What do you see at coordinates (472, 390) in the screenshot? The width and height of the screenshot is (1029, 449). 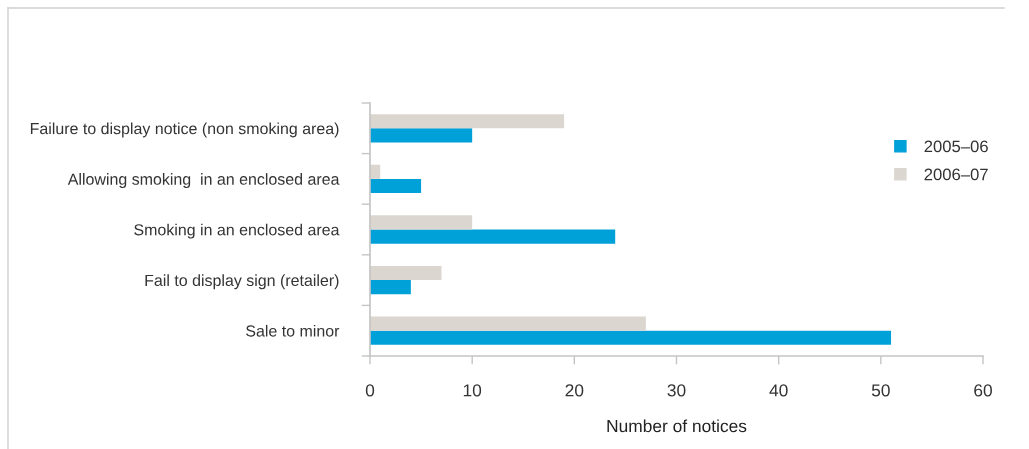 I see `x-tick-label: 10` at bounding box center [472, 390].